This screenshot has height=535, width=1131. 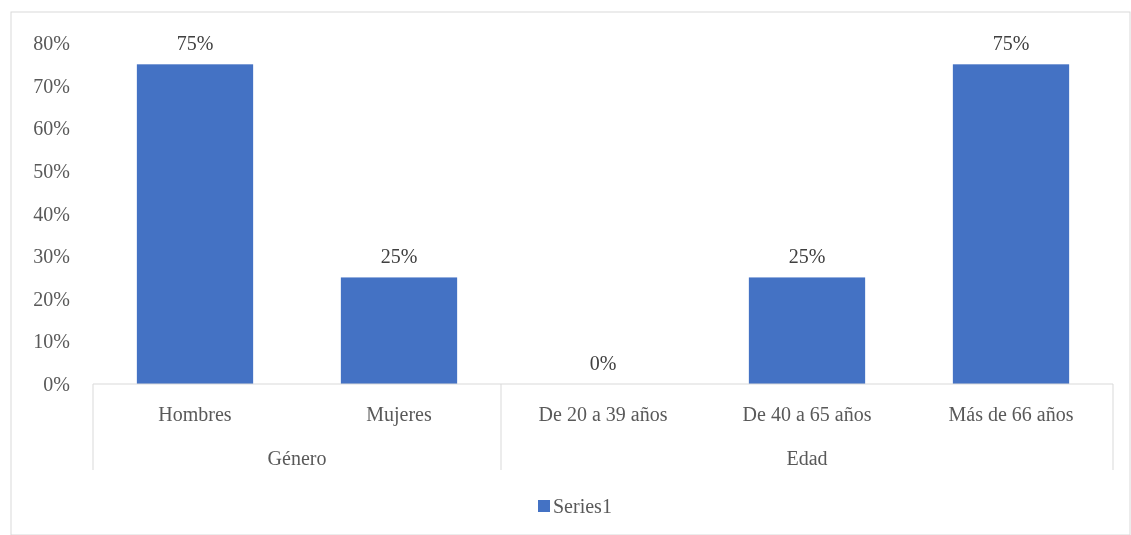 I want to click on x-tick-label: De 40 a 65 años, so click(x=807, y=414).